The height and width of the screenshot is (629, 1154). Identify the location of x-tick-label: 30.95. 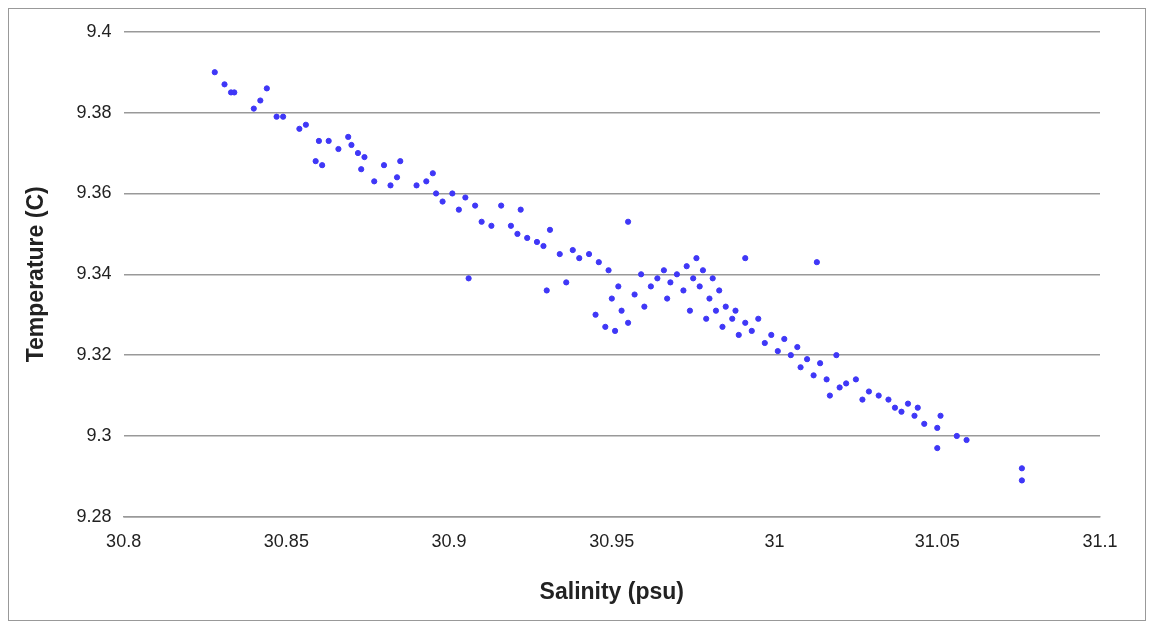
(612, 540).